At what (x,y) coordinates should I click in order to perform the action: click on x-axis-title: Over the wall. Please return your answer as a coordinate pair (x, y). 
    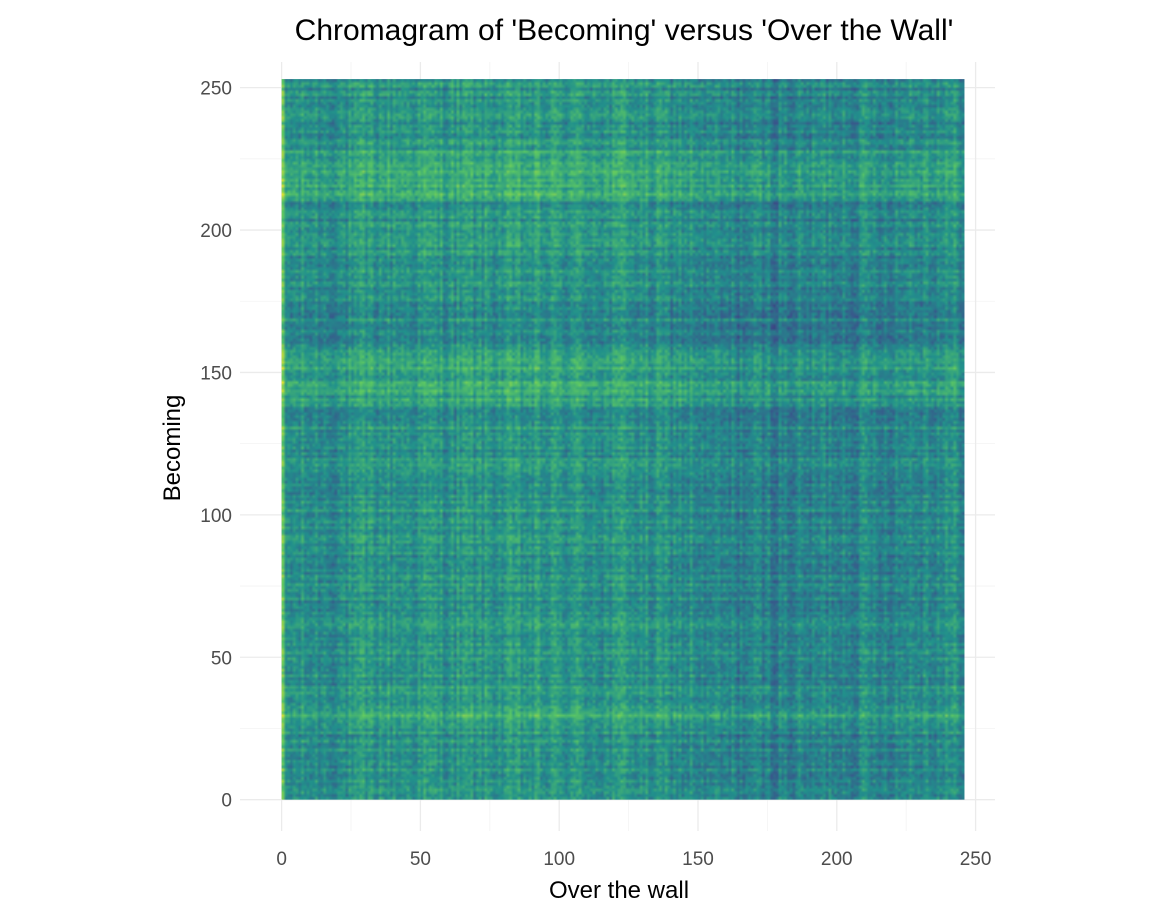
    Looking at the image, I should click on (619, 890).